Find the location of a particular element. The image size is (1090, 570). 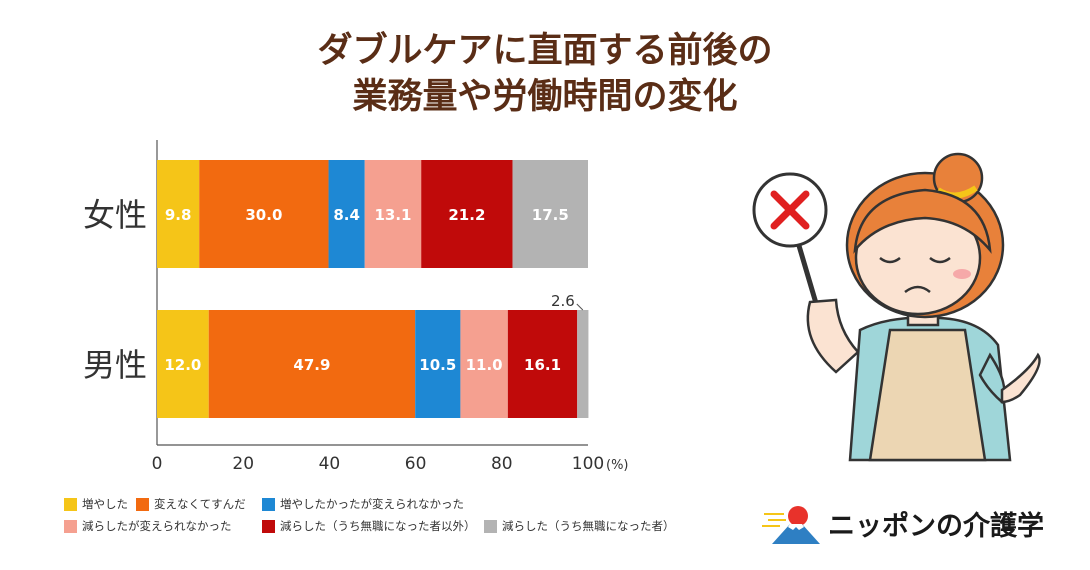

legend-item: 増やした is located at coordinates (96, 504).